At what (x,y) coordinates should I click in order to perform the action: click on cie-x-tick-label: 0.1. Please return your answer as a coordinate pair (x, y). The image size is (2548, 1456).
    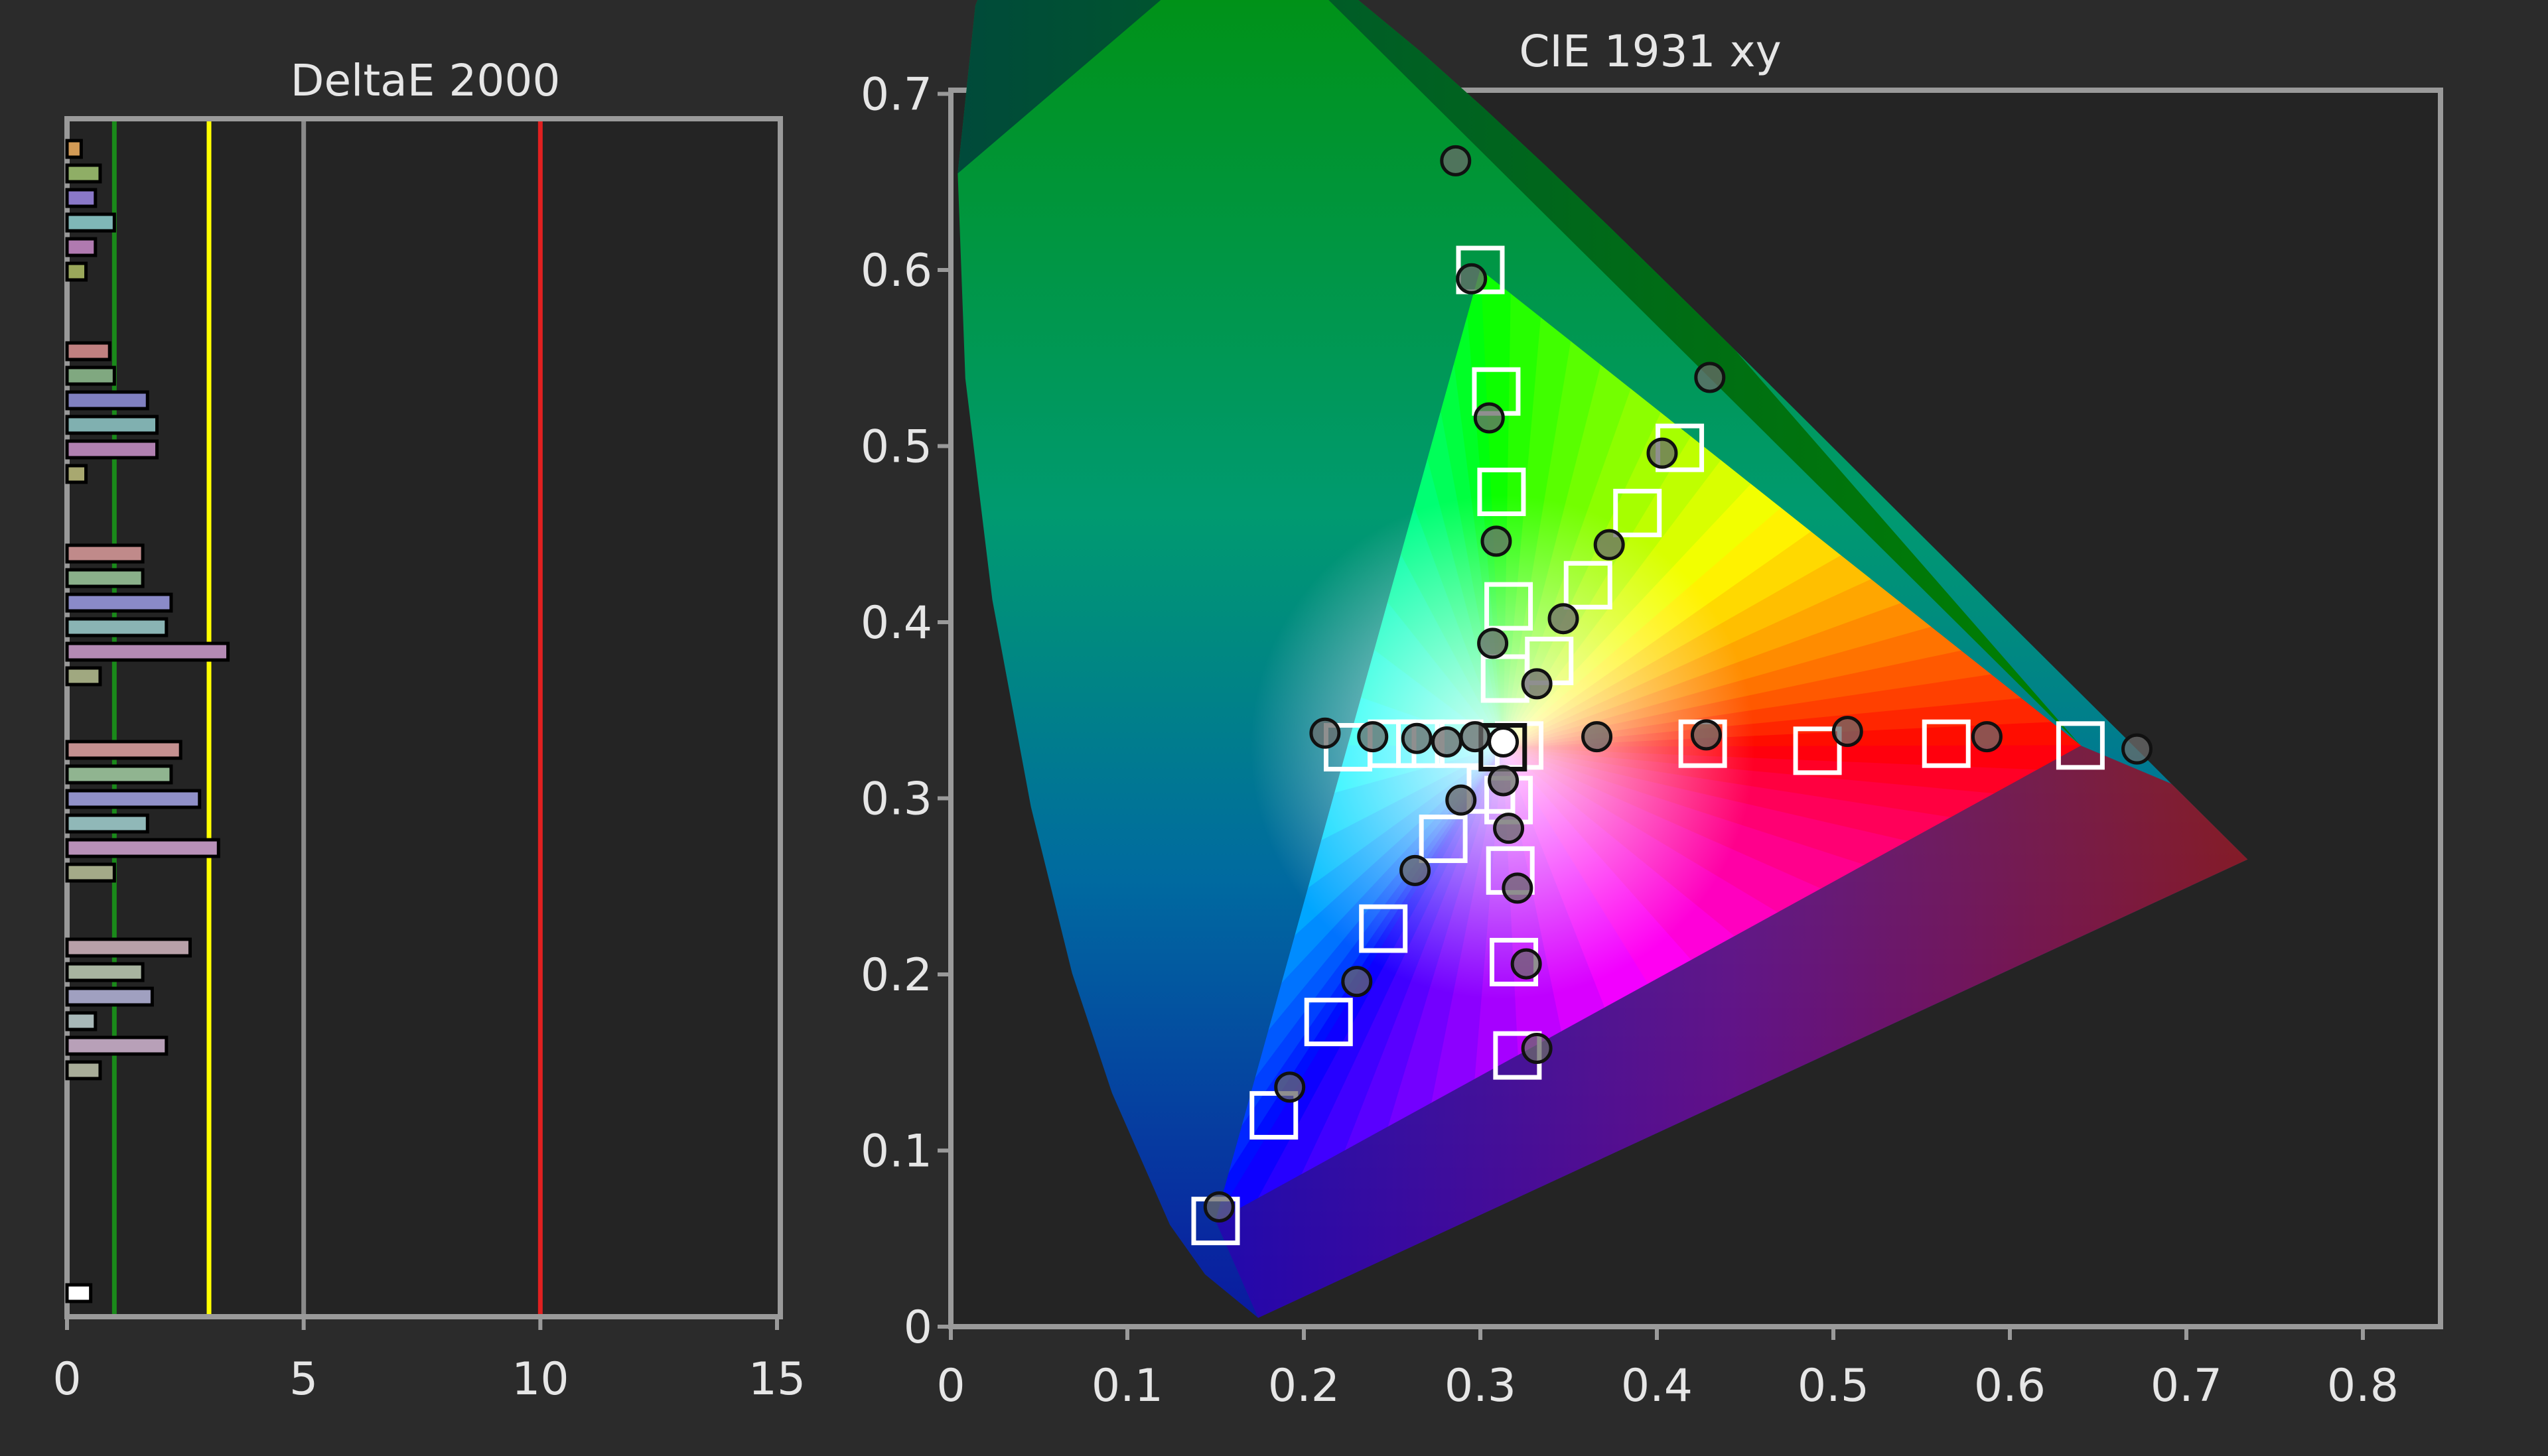
    Looking at the image, I should click on (1127, 1386).